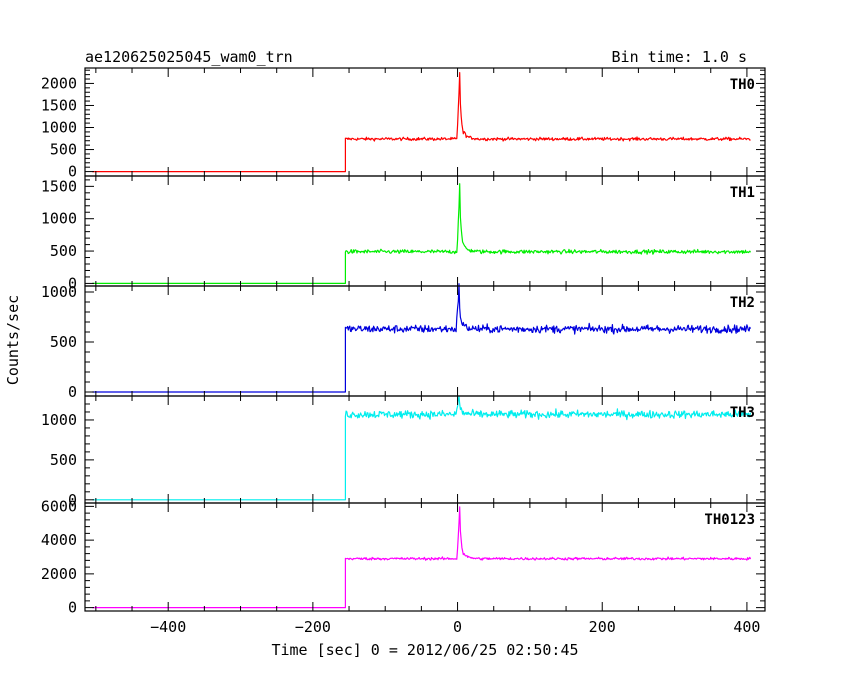  Describe the element at coordinates (742, 303) in the screenshot. I see `panel-label-th2: TH2` at that location.